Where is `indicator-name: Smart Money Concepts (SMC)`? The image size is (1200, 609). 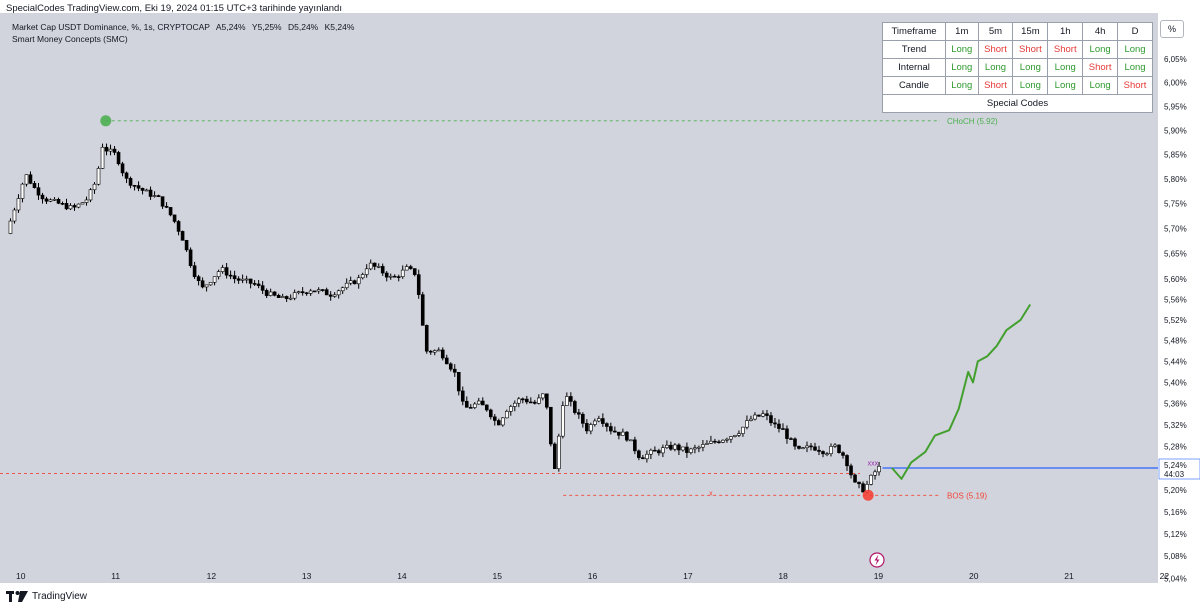 indicator-name: Smart Money Concepts (SMC) is located at coordinates (70, 39).